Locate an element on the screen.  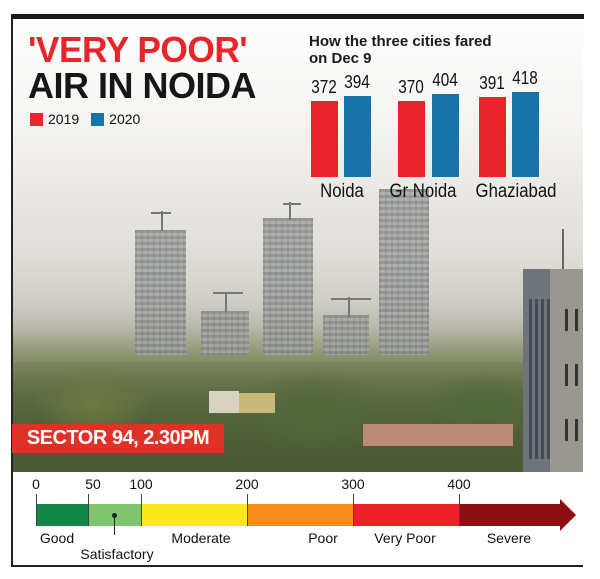
crane-2-jib is located at coordinates (292, 204).